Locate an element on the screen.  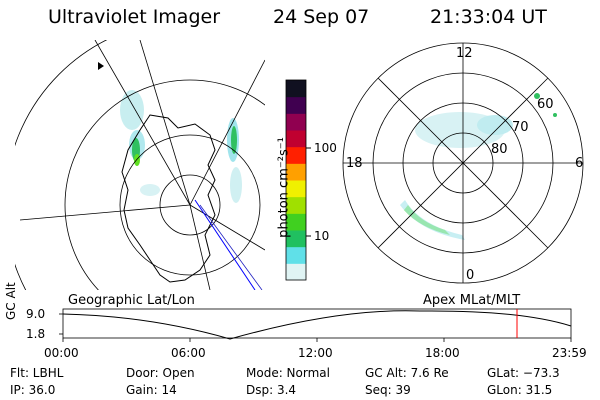
aurora-emission-polar is located at coordinates (478, 166).